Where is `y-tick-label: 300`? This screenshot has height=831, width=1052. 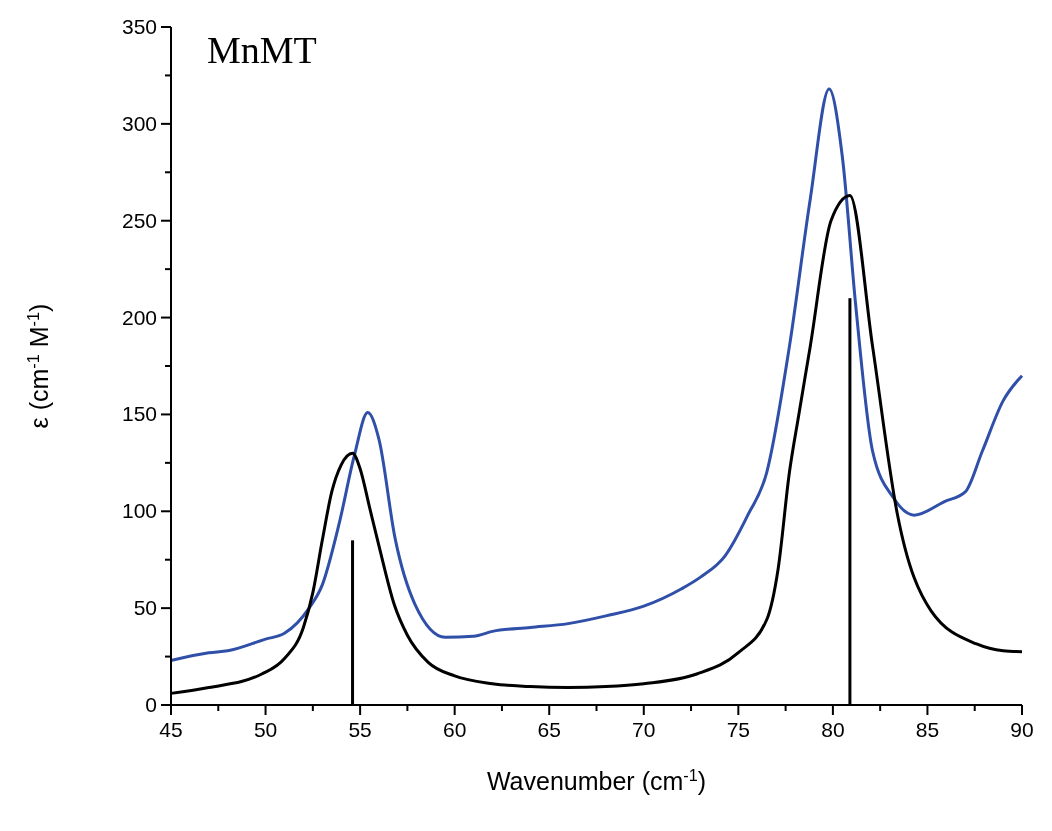 y-tick-label: 300 is located at coordinates (139, 123).